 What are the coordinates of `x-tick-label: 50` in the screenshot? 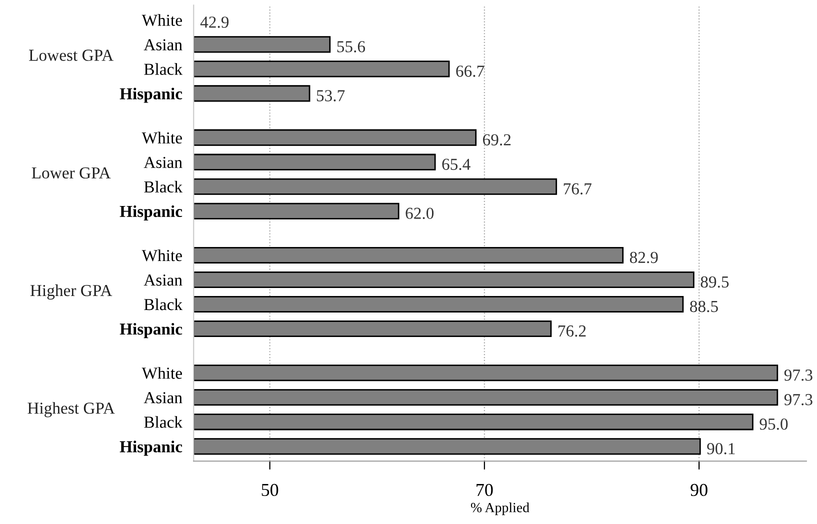 It's located at (270, 490).